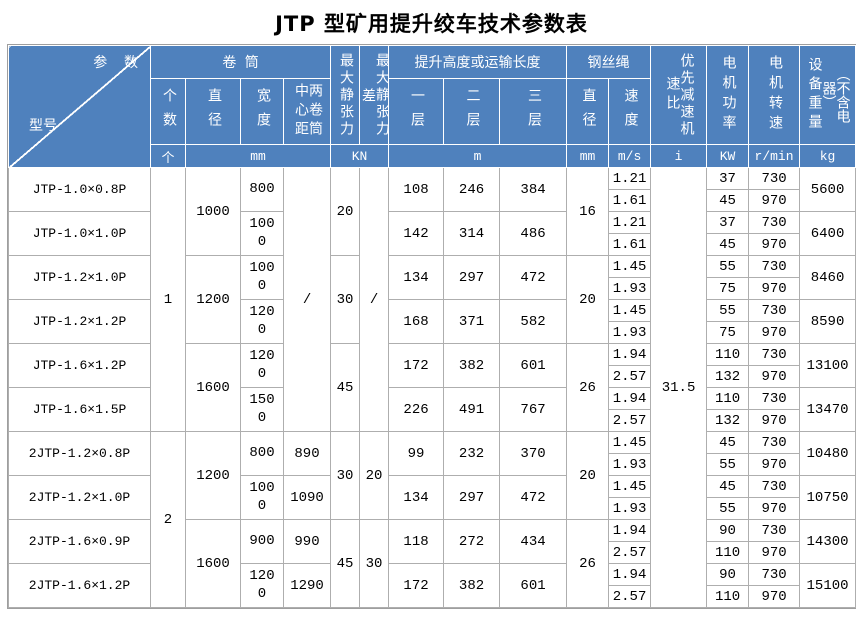 This screenshot has height=619, width=863. What do you see at coordinates (307, 497) in the screenshot?
I see `cell-center-distance: 1090` at bounding box center [307, 497].